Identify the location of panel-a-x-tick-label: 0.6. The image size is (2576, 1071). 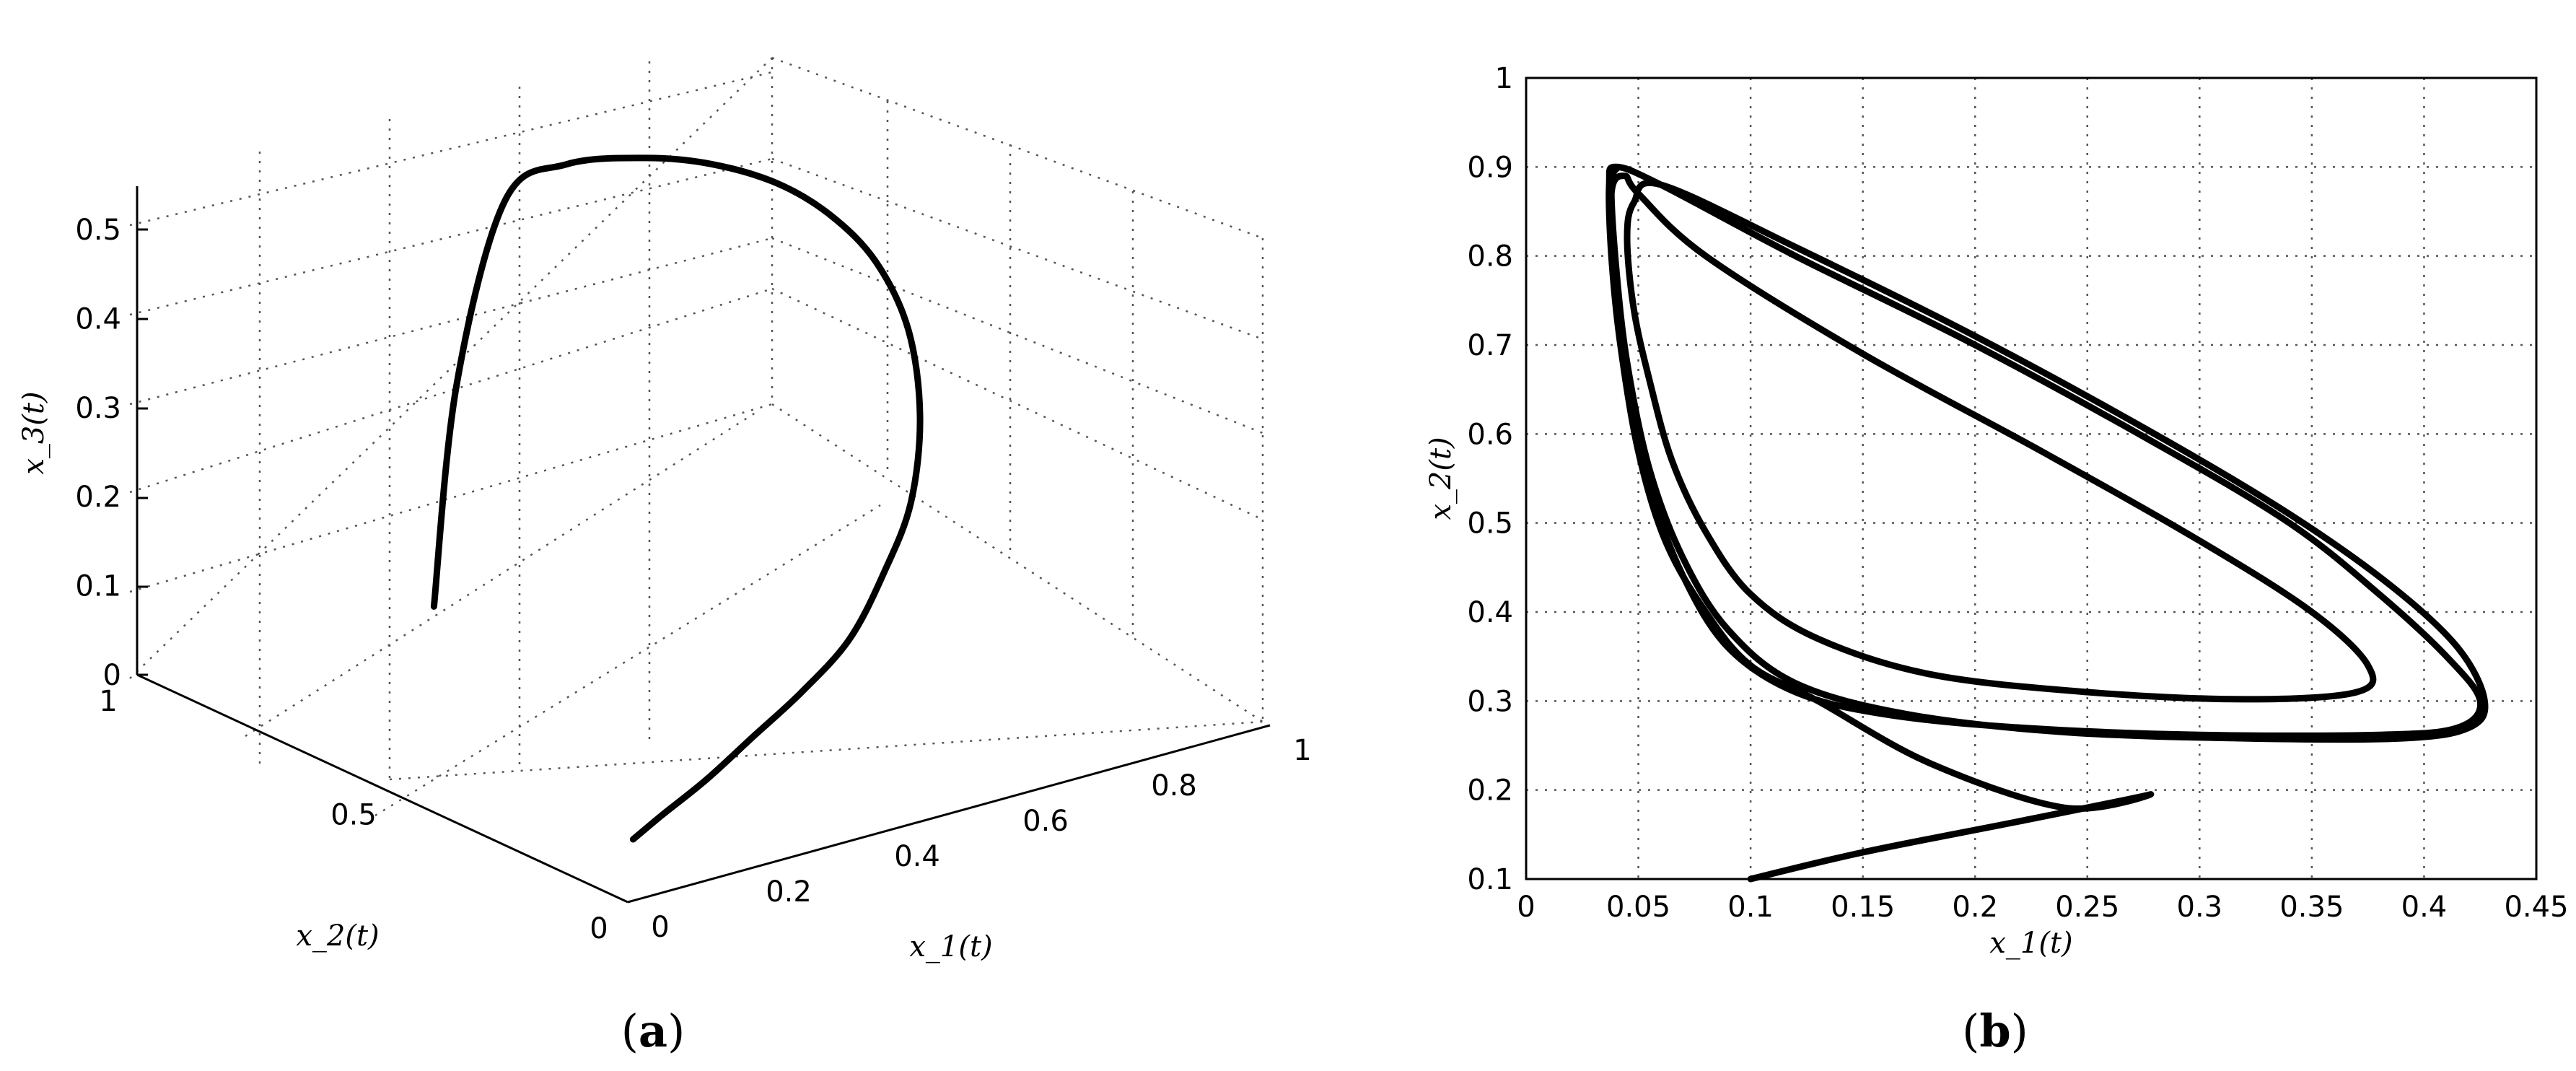
(1045, 821).